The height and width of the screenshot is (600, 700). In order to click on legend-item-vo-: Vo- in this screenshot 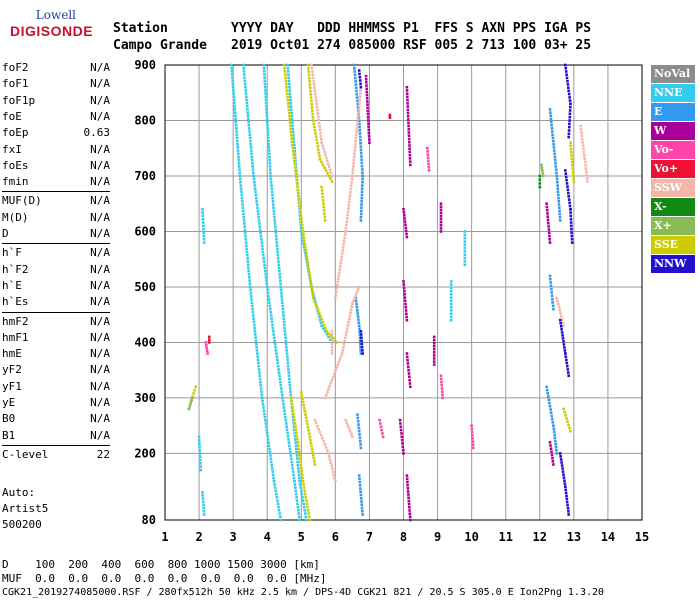, I will do `click(673, 150)`.